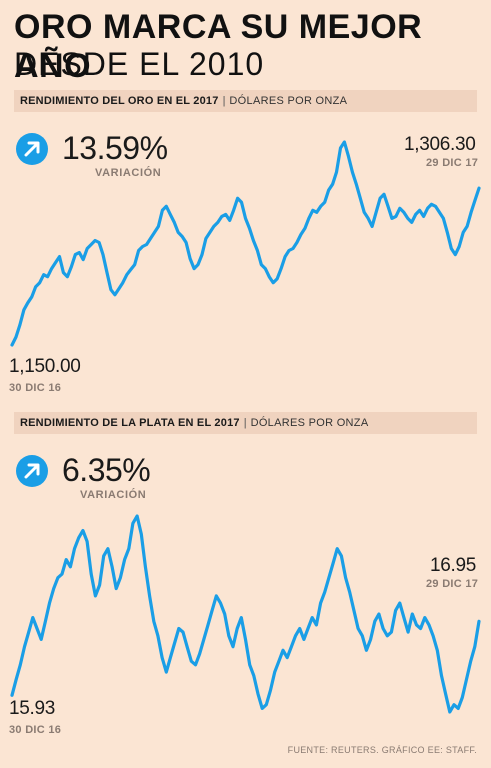 The height and width of the screenshot is (768, 491). Describe the element at coordinates (45, 366) in the screenshot. I see `gold-start-value: 1,150.00` at that location.